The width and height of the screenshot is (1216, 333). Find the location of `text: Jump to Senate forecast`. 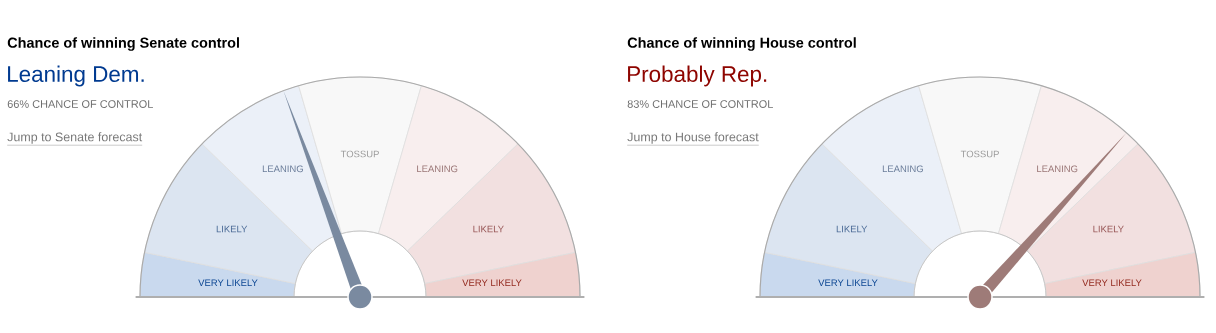

text: Jump to Senate forecast is located at coordinates (75, 138).